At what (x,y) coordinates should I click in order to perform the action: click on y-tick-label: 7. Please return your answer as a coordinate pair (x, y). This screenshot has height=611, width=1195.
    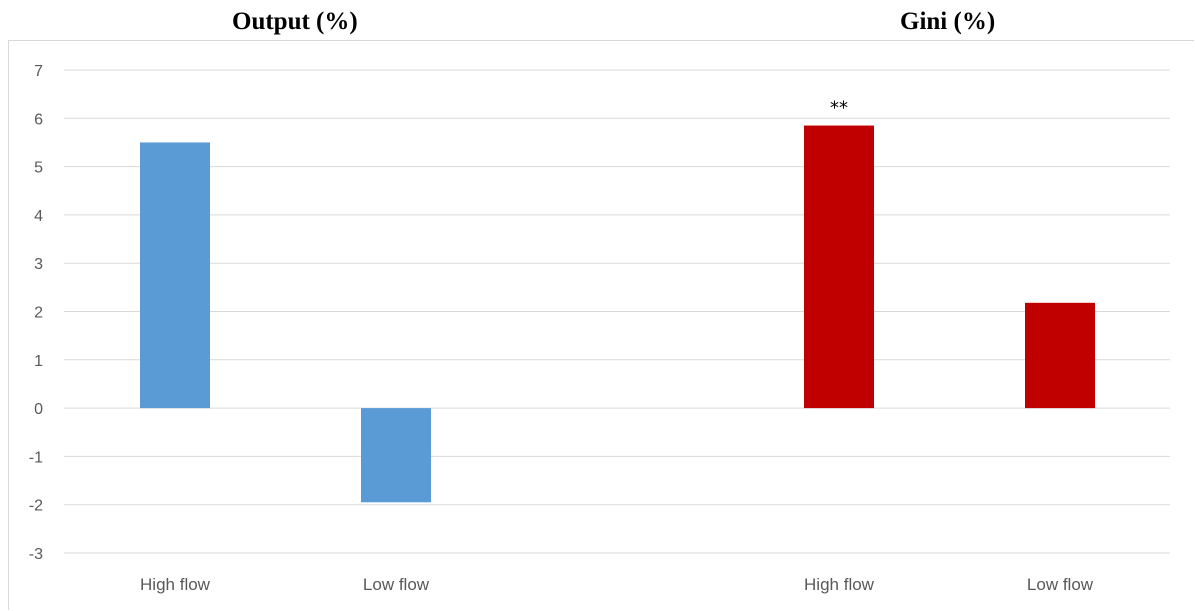
    Looking at the image, I should click on (38, 71).